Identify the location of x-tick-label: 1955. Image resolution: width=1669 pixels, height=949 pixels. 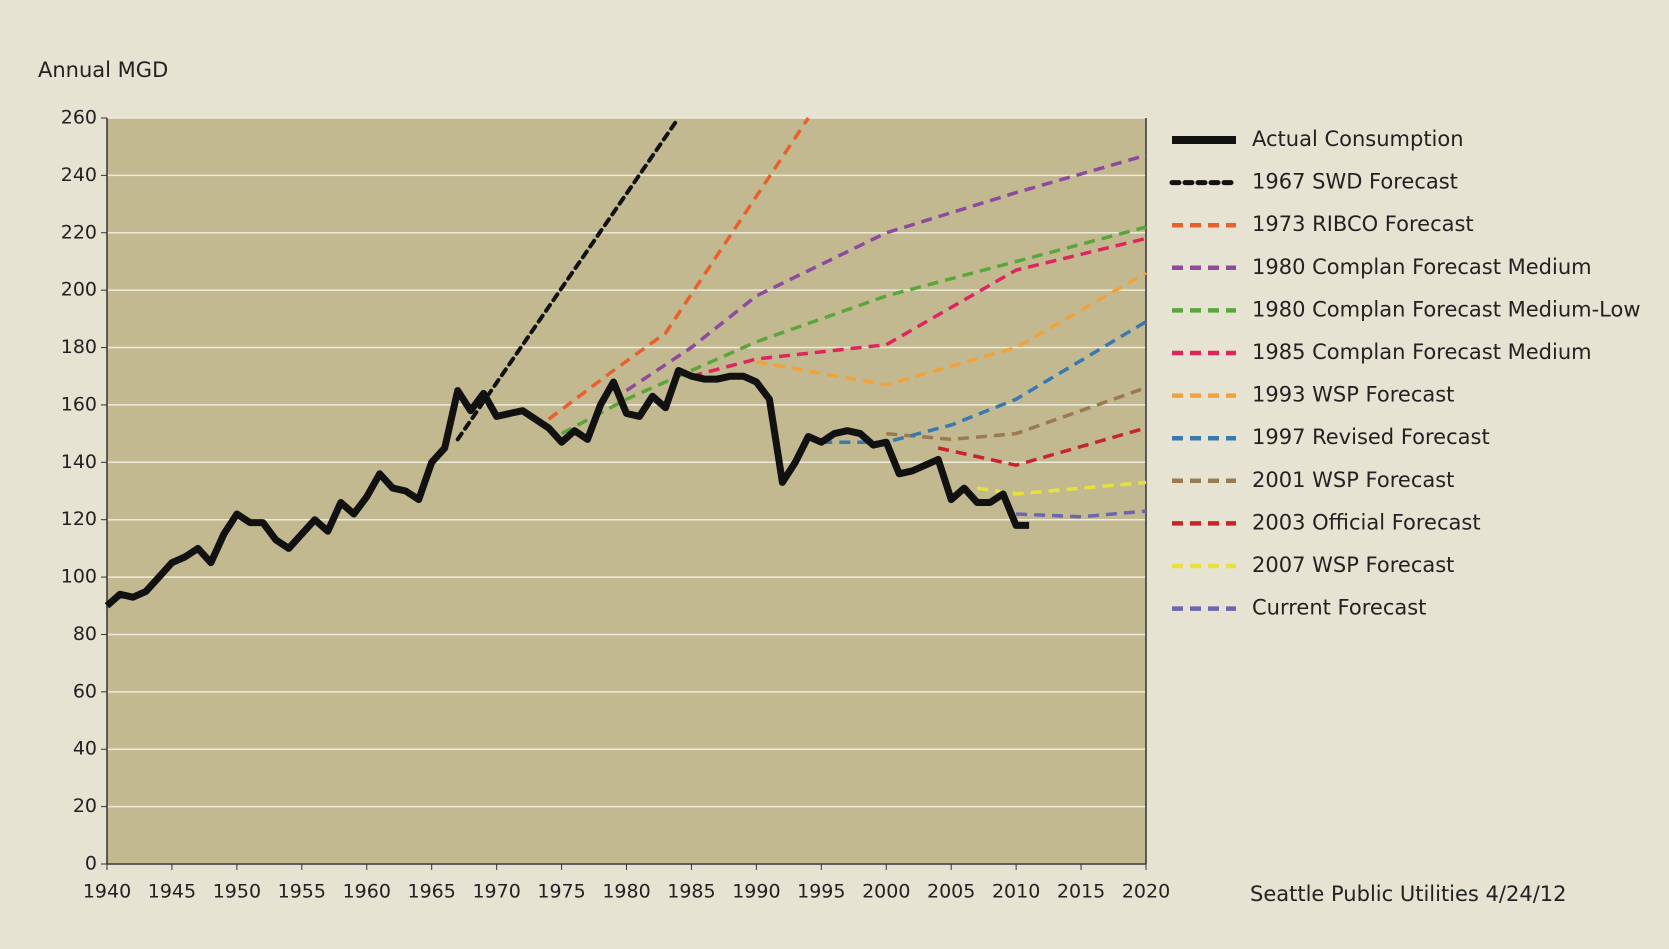
(302, 892).